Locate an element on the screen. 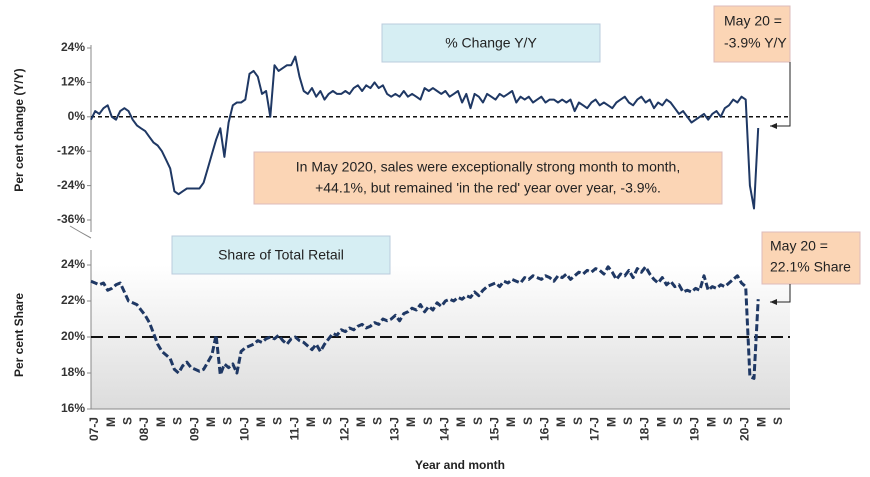 This screenshot has width=870, height=477. y-tick-label: 20% is located at coordinates (73, 336).